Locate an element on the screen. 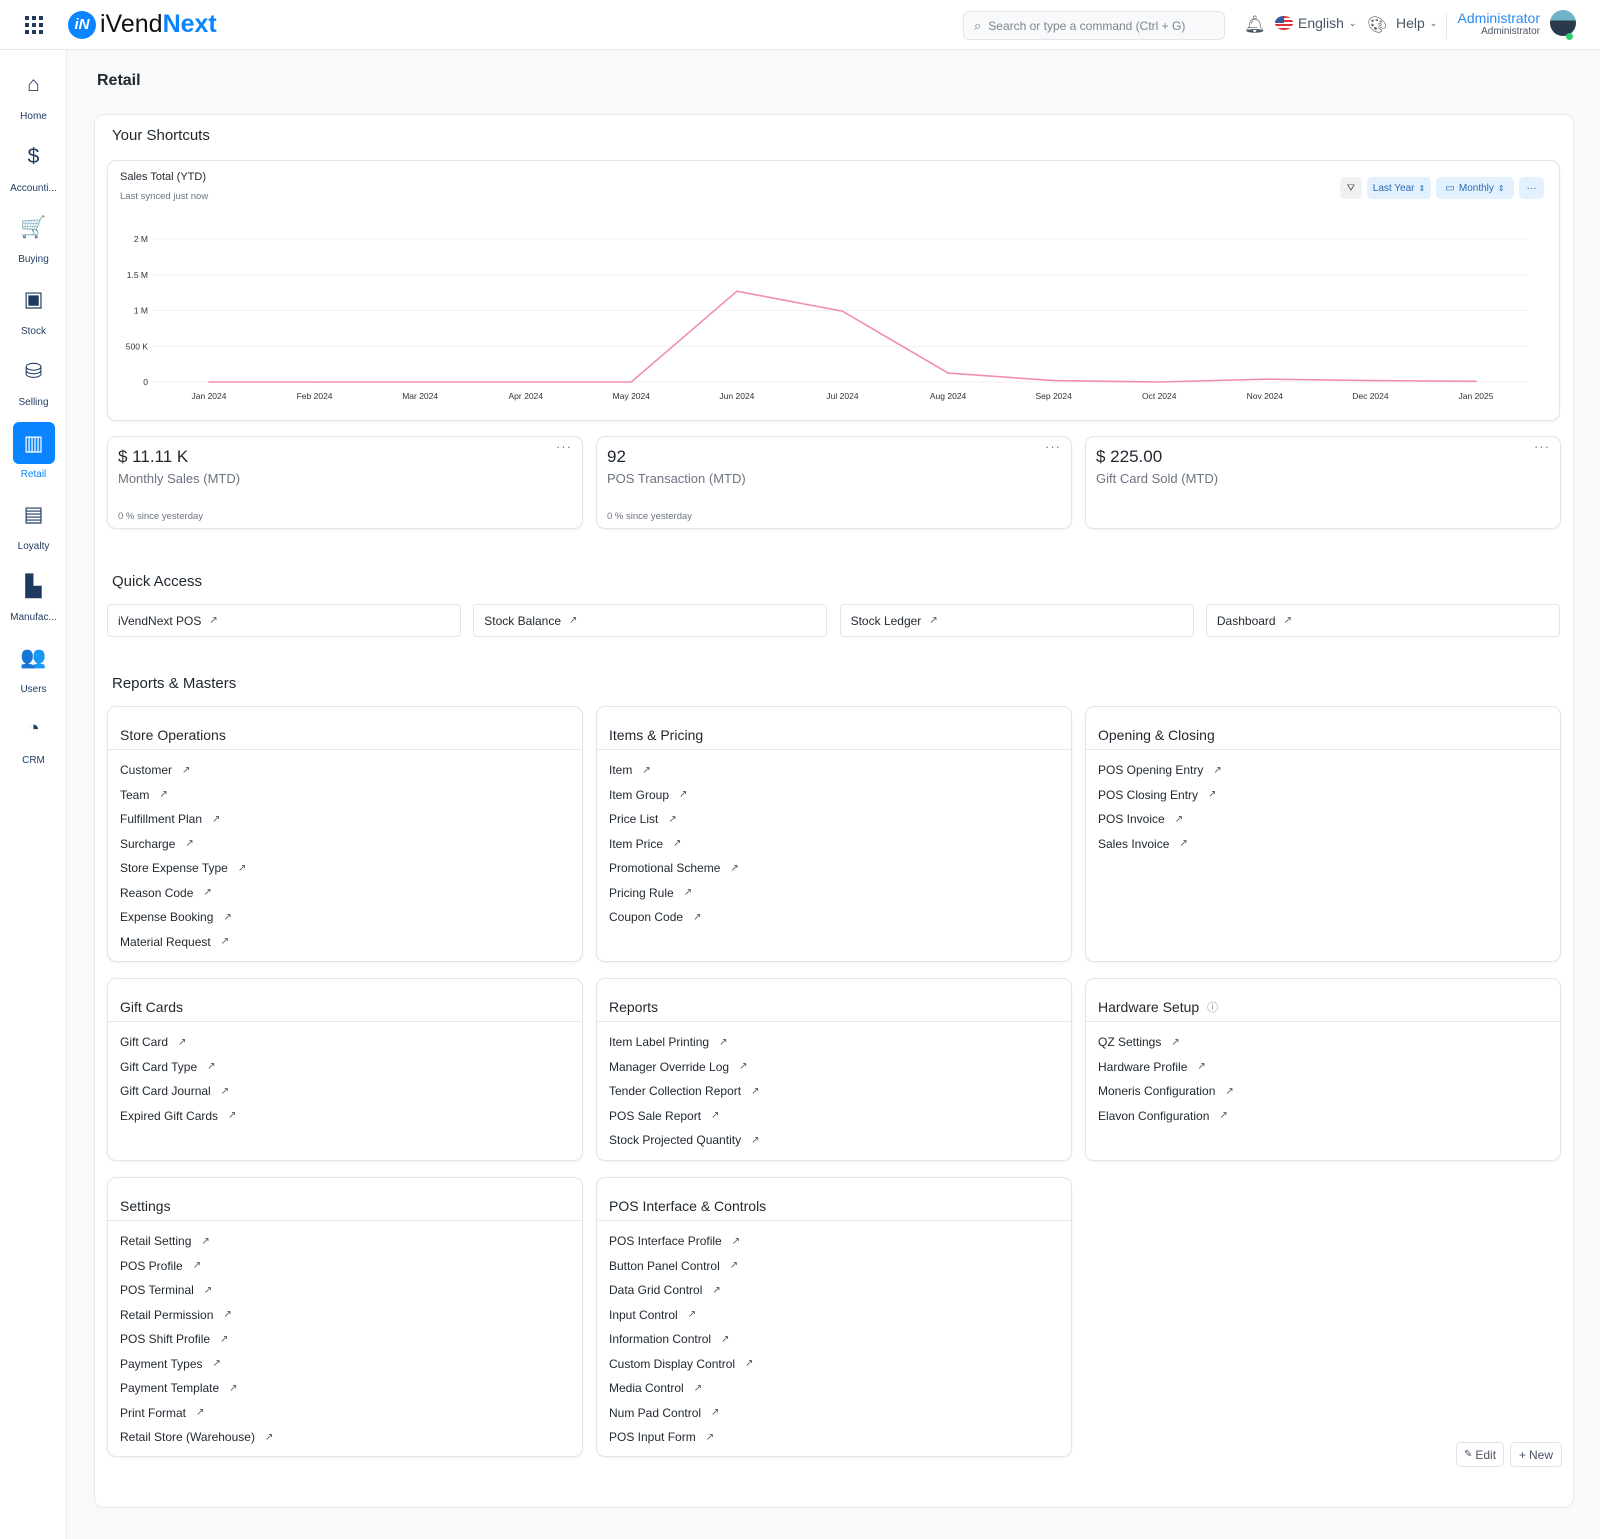 The image size is (1600, 1539). sidebar-item-users: 👥 Users is located at coordinates (33, 666).